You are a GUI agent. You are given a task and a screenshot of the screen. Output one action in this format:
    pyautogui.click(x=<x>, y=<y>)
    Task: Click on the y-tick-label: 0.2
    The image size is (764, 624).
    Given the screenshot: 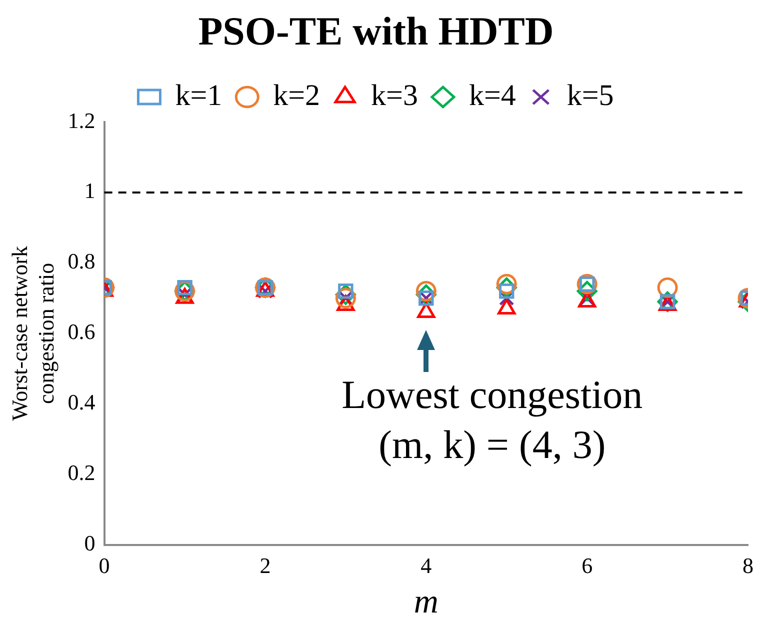 What is the action you would take?
    pyautogui.click(x=82, y=473)
    